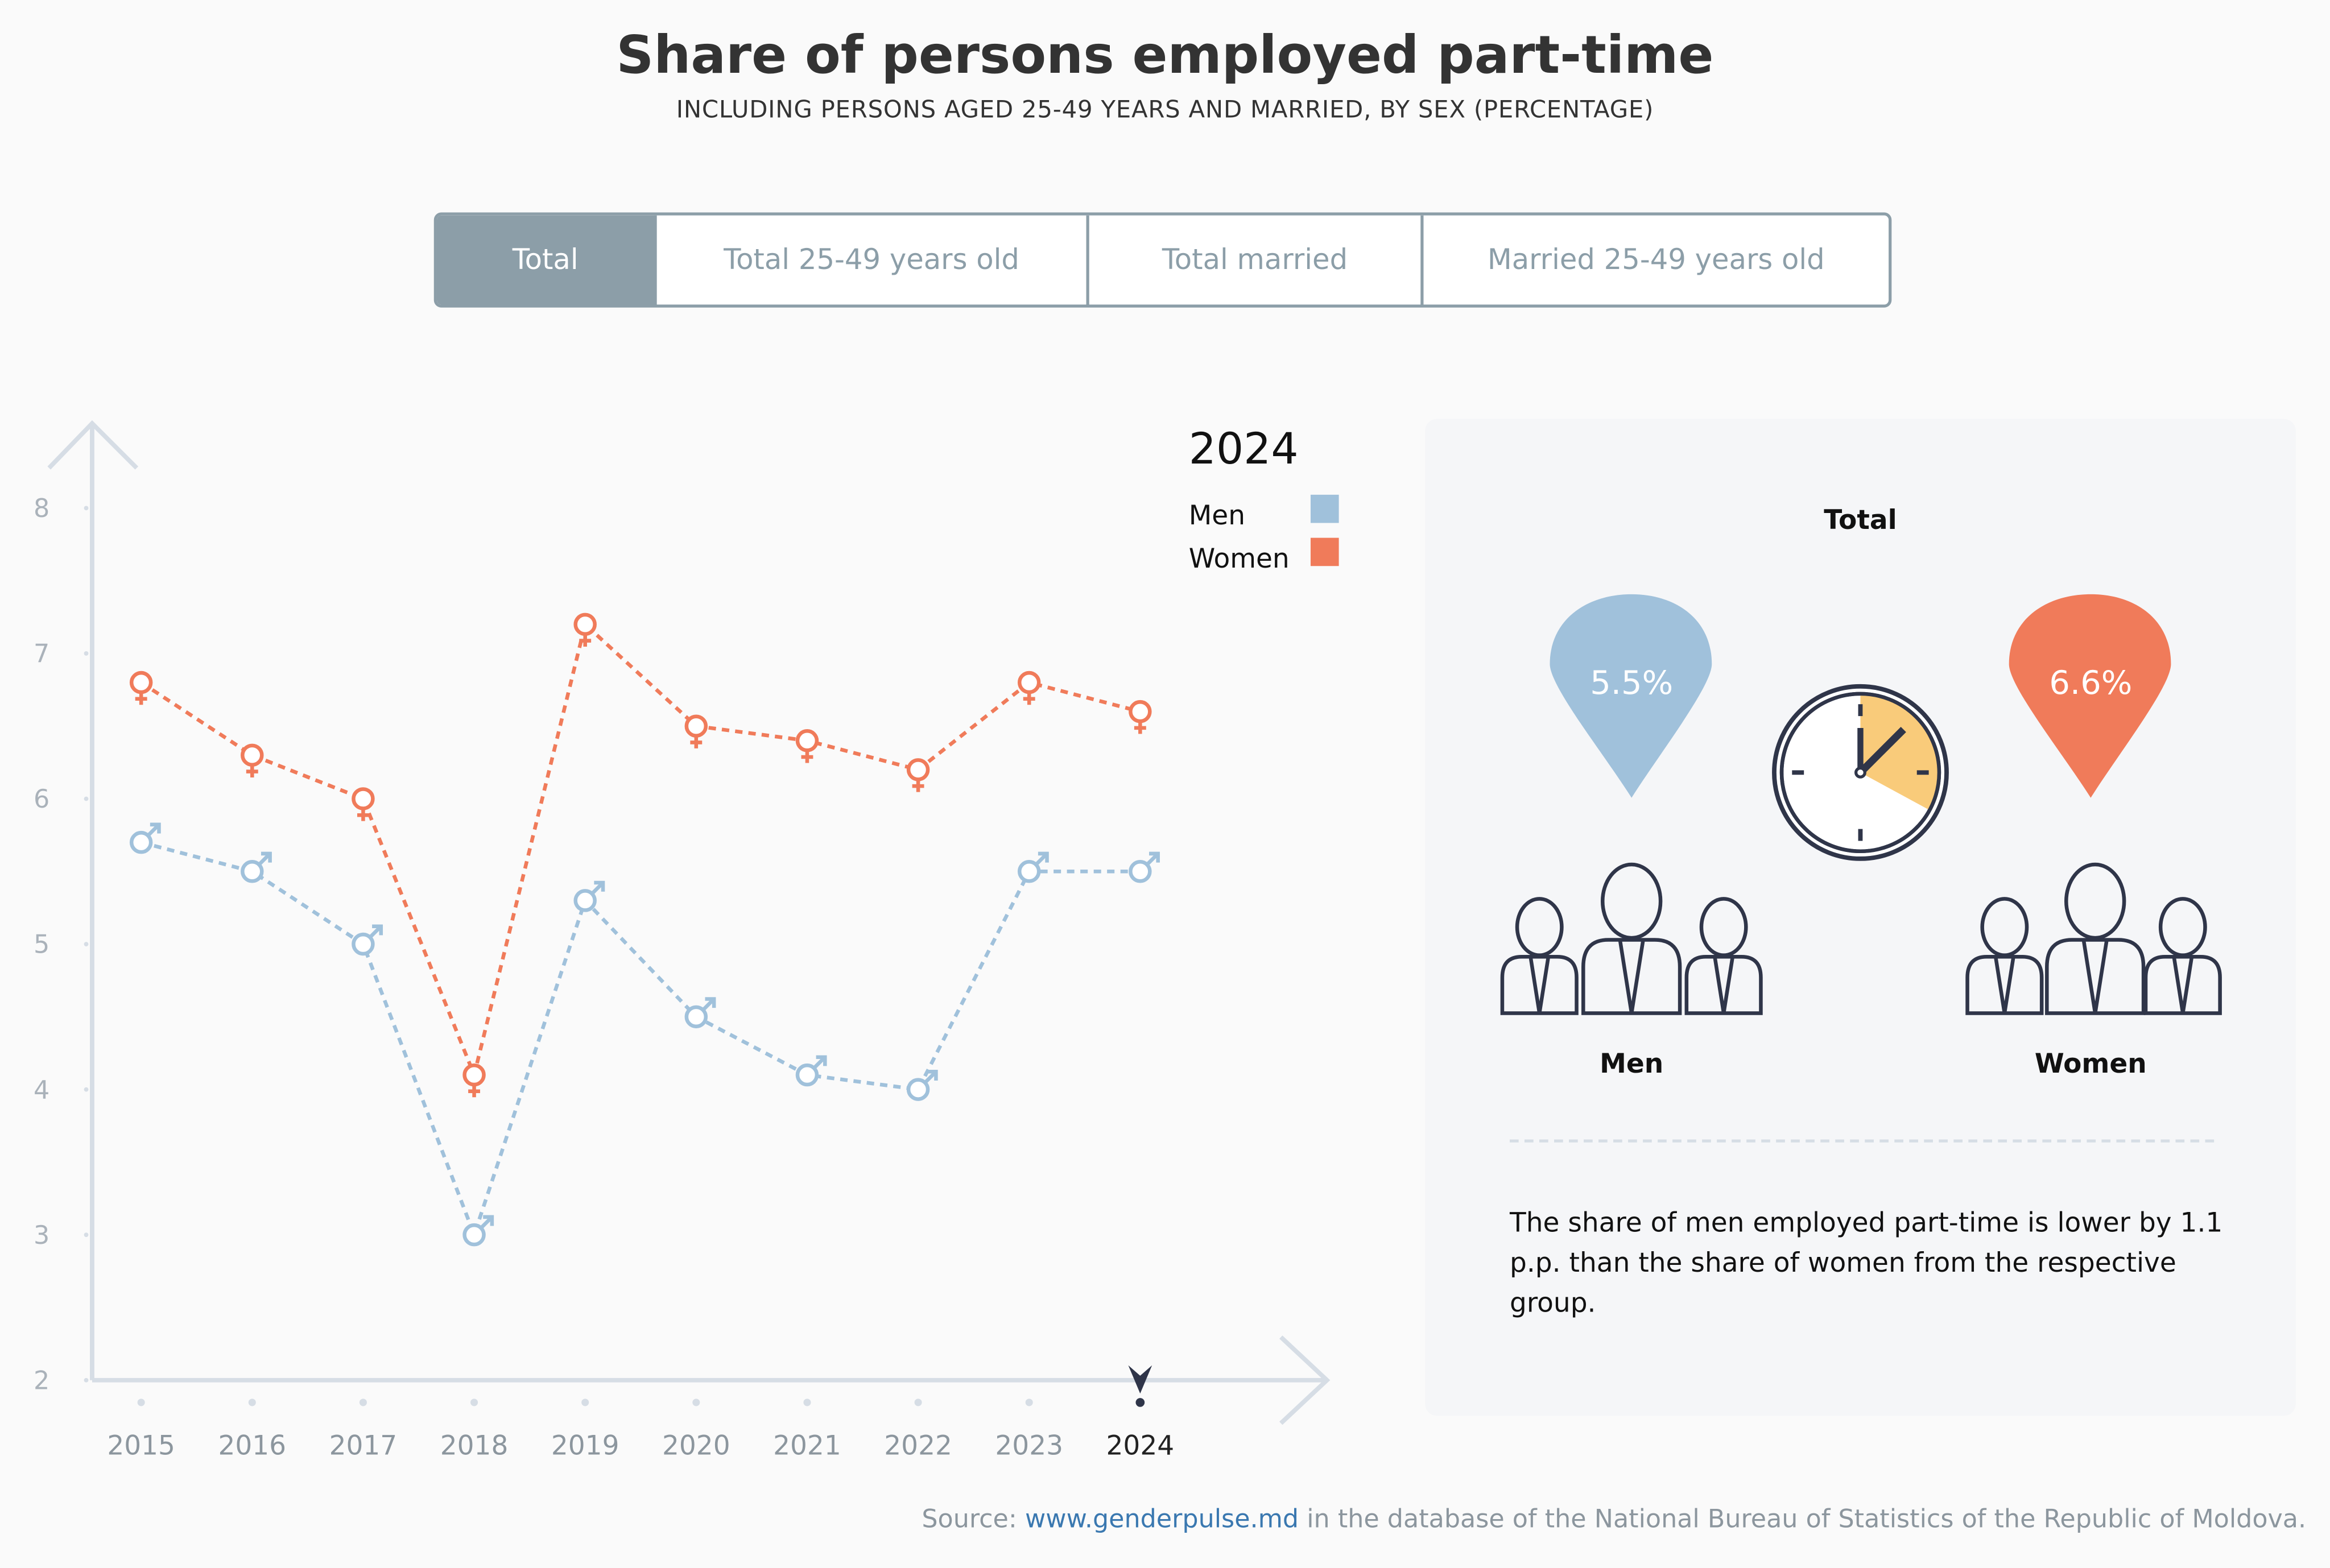 This screenshot has width=2330, height=1568. I want to click on x-tick-label-2021: 2021, so click(807, 1445).